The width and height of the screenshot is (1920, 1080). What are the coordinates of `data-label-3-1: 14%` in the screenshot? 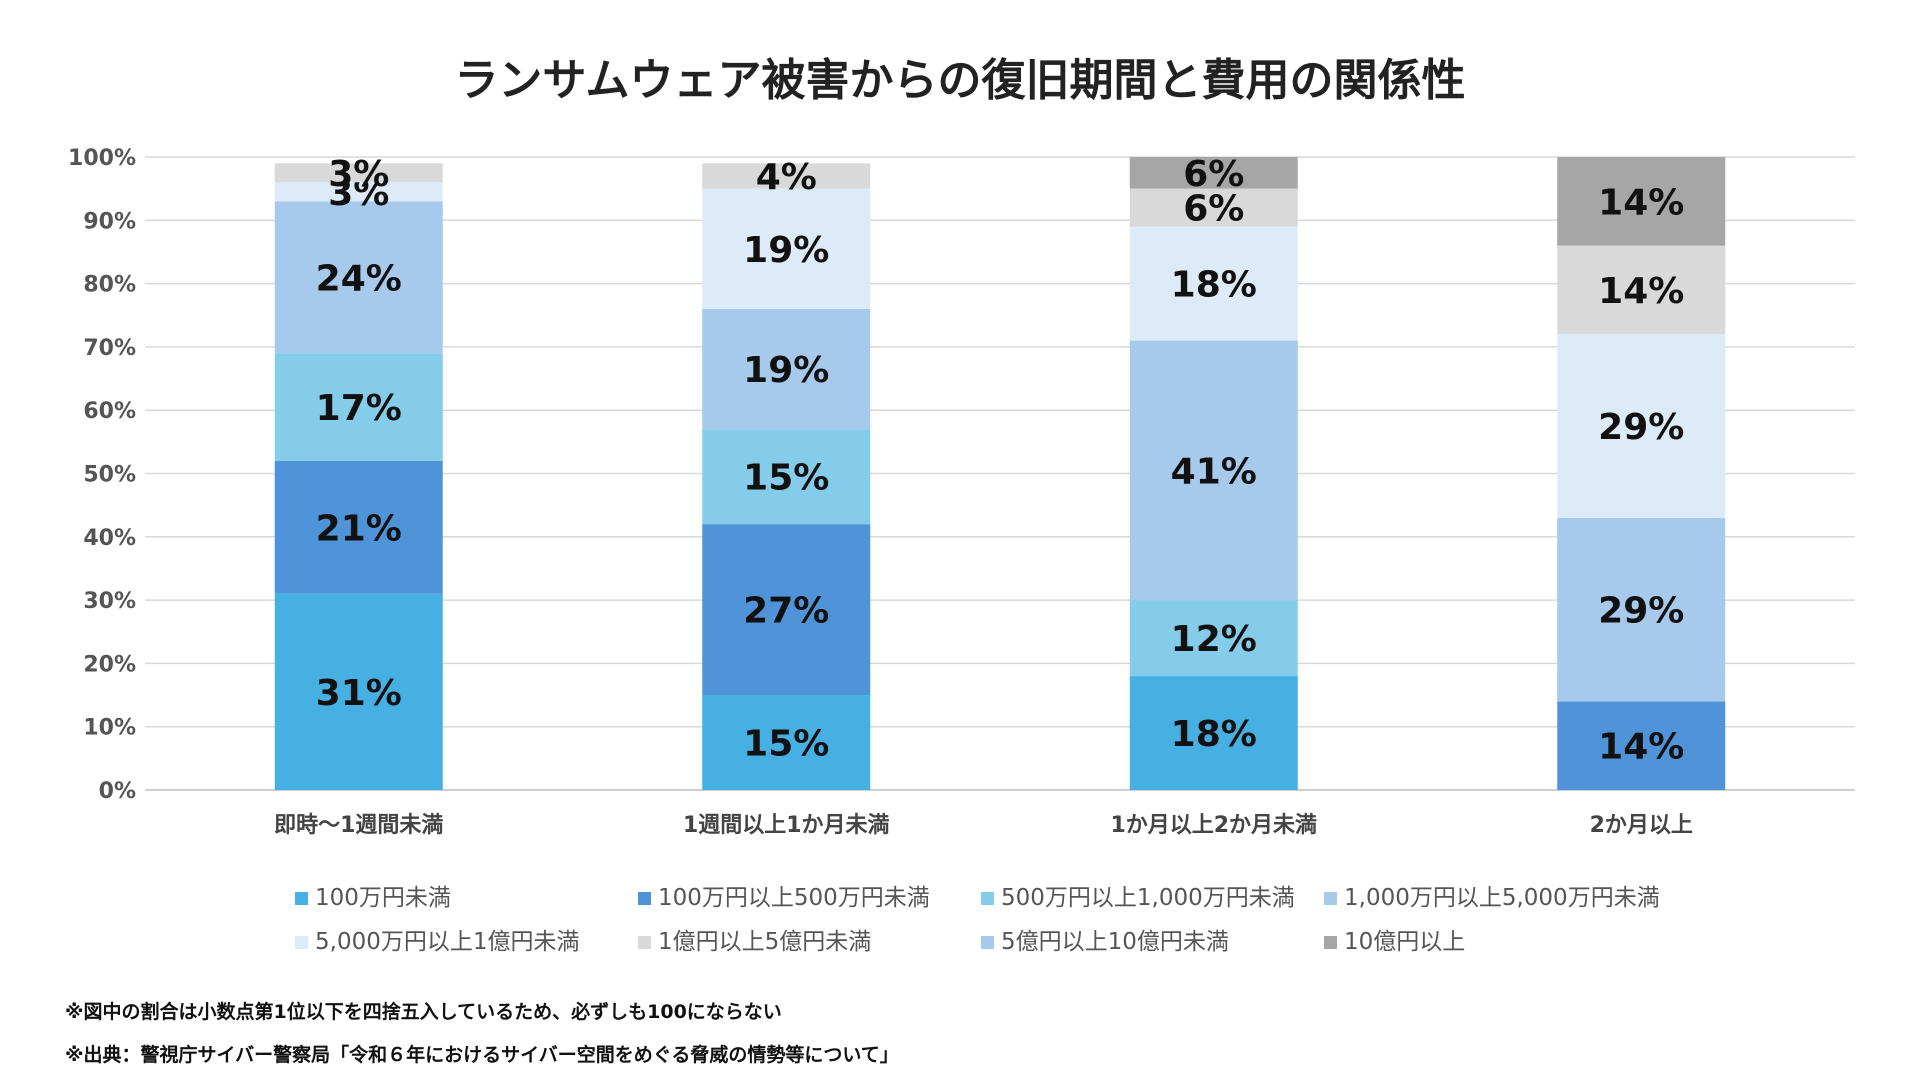 It's located at (1641, 747).